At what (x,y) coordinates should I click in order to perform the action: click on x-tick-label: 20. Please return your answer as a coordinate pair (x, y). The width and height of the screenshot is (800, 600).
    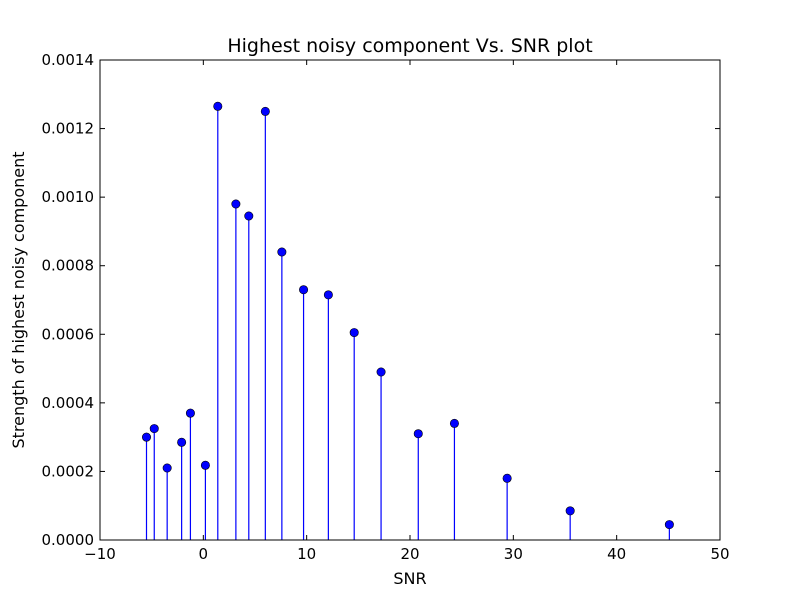
    Looking at the image, I should click on (409, 554).